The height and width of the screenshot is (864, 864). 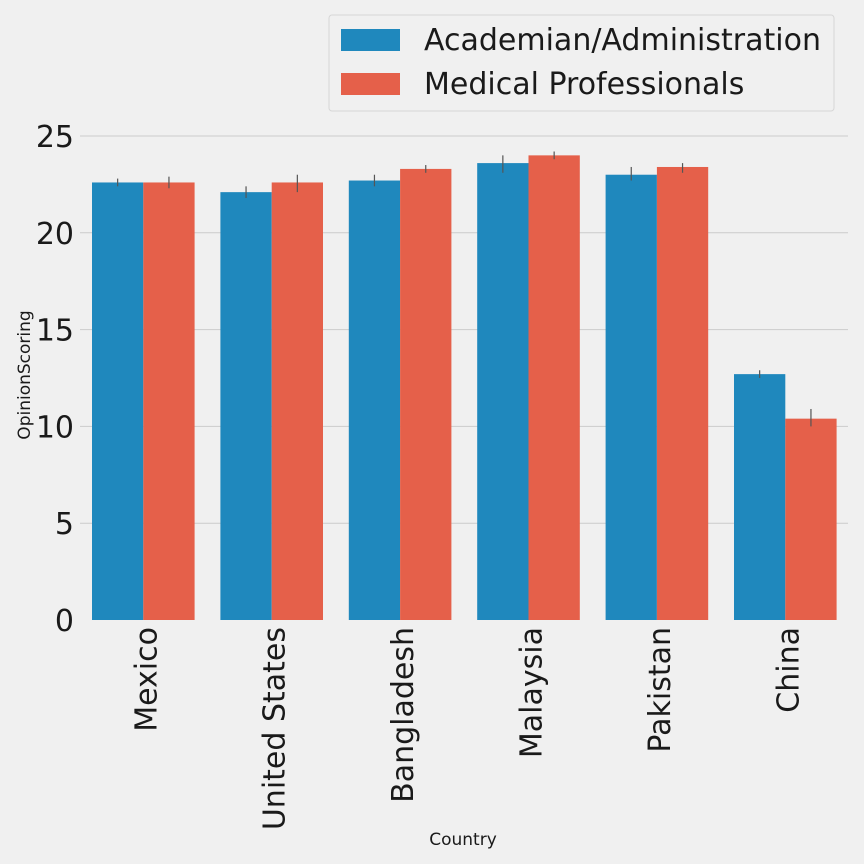 I want to click on legend-frame, so click(x=581, y=63).